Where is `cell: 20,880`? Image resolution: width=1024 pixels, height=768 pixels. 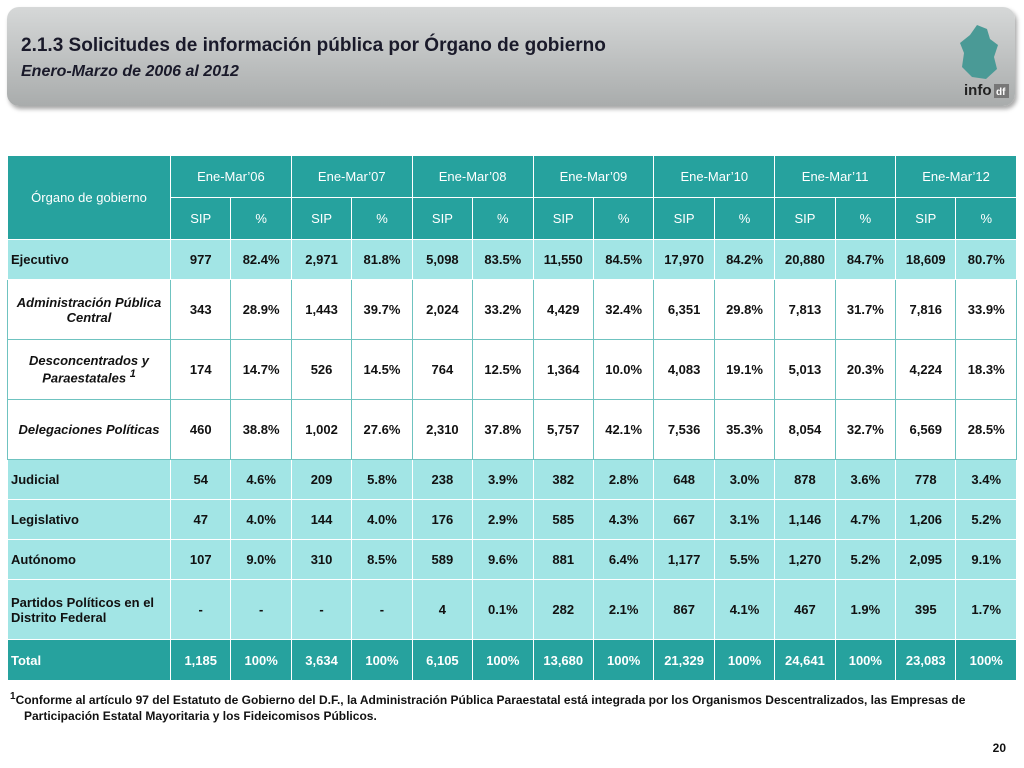 cell: 20,880 is located at coordinates (805, 259).